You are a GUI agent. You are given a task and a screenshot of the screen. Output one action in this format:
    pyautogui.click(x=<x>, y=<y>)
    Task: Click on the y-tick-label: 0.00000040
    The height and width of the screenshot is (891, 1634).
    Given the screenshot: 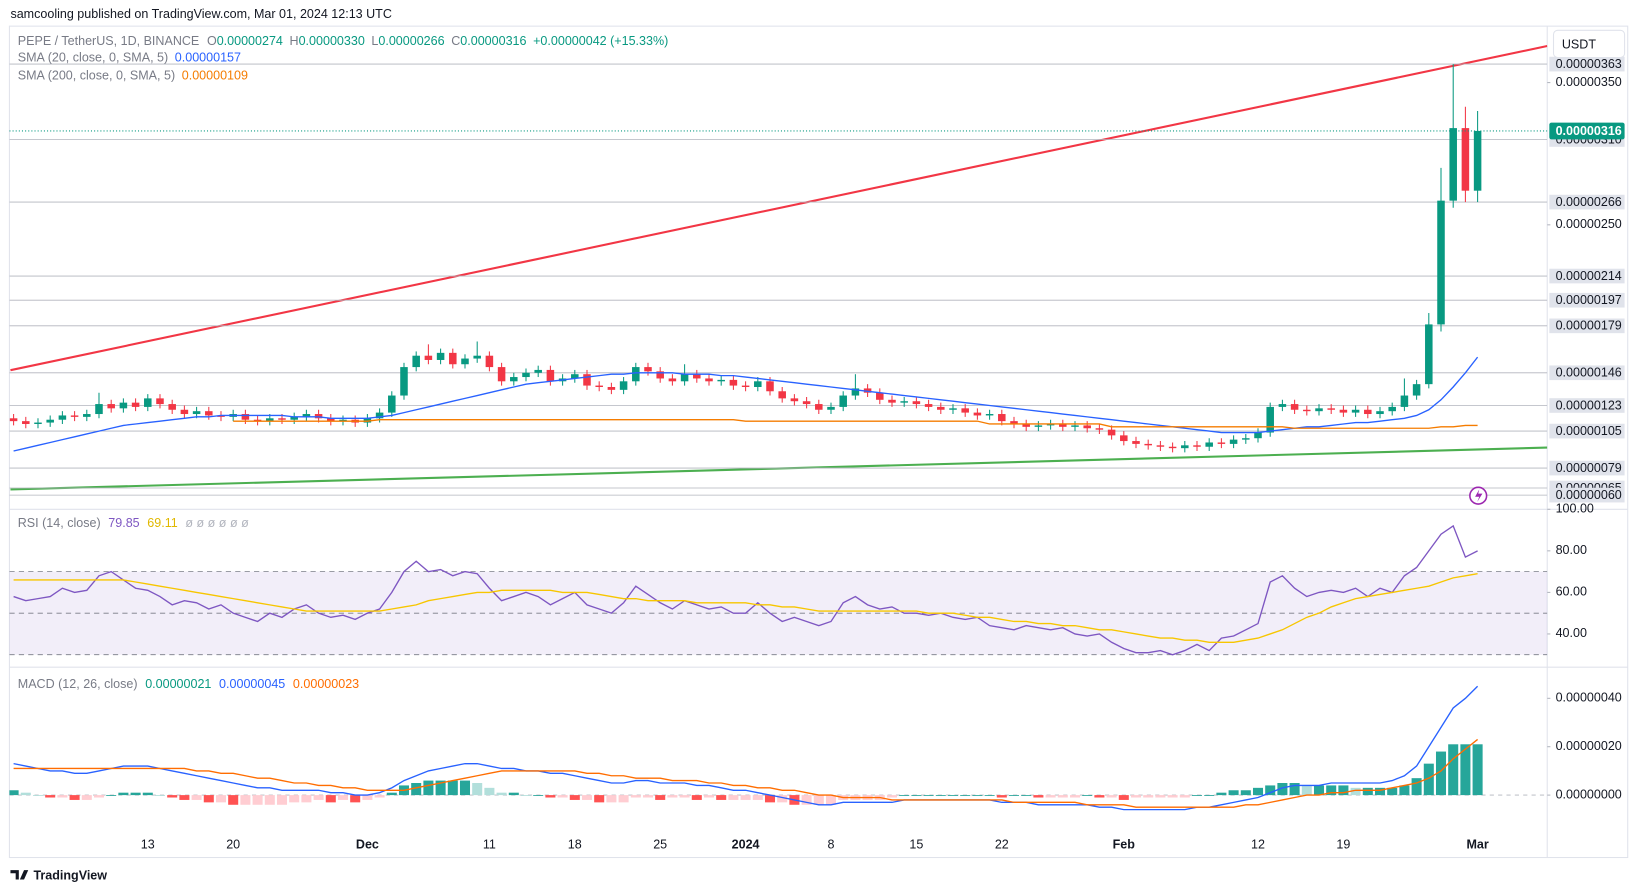 What is the action you would take?
    pyautogui.click(x=1589, y=698)
    